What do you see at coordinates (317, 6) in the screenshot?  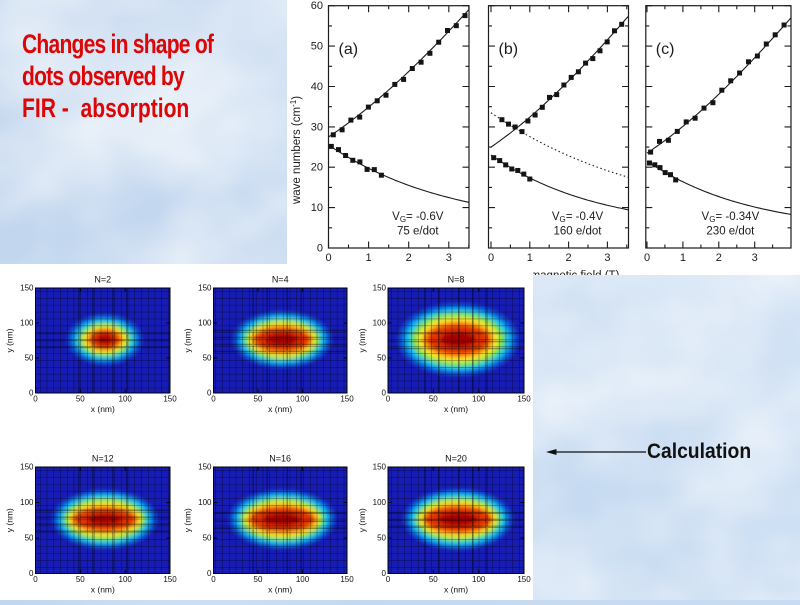 I see `svg-text: 60` at bounding box center [317, 6].